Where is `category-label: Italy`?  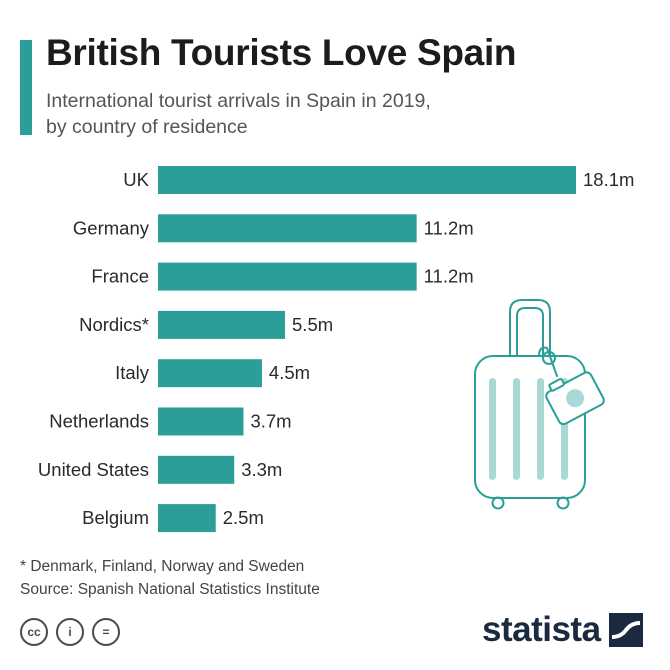 category-label: Italy is located at coordinates (132, 372).